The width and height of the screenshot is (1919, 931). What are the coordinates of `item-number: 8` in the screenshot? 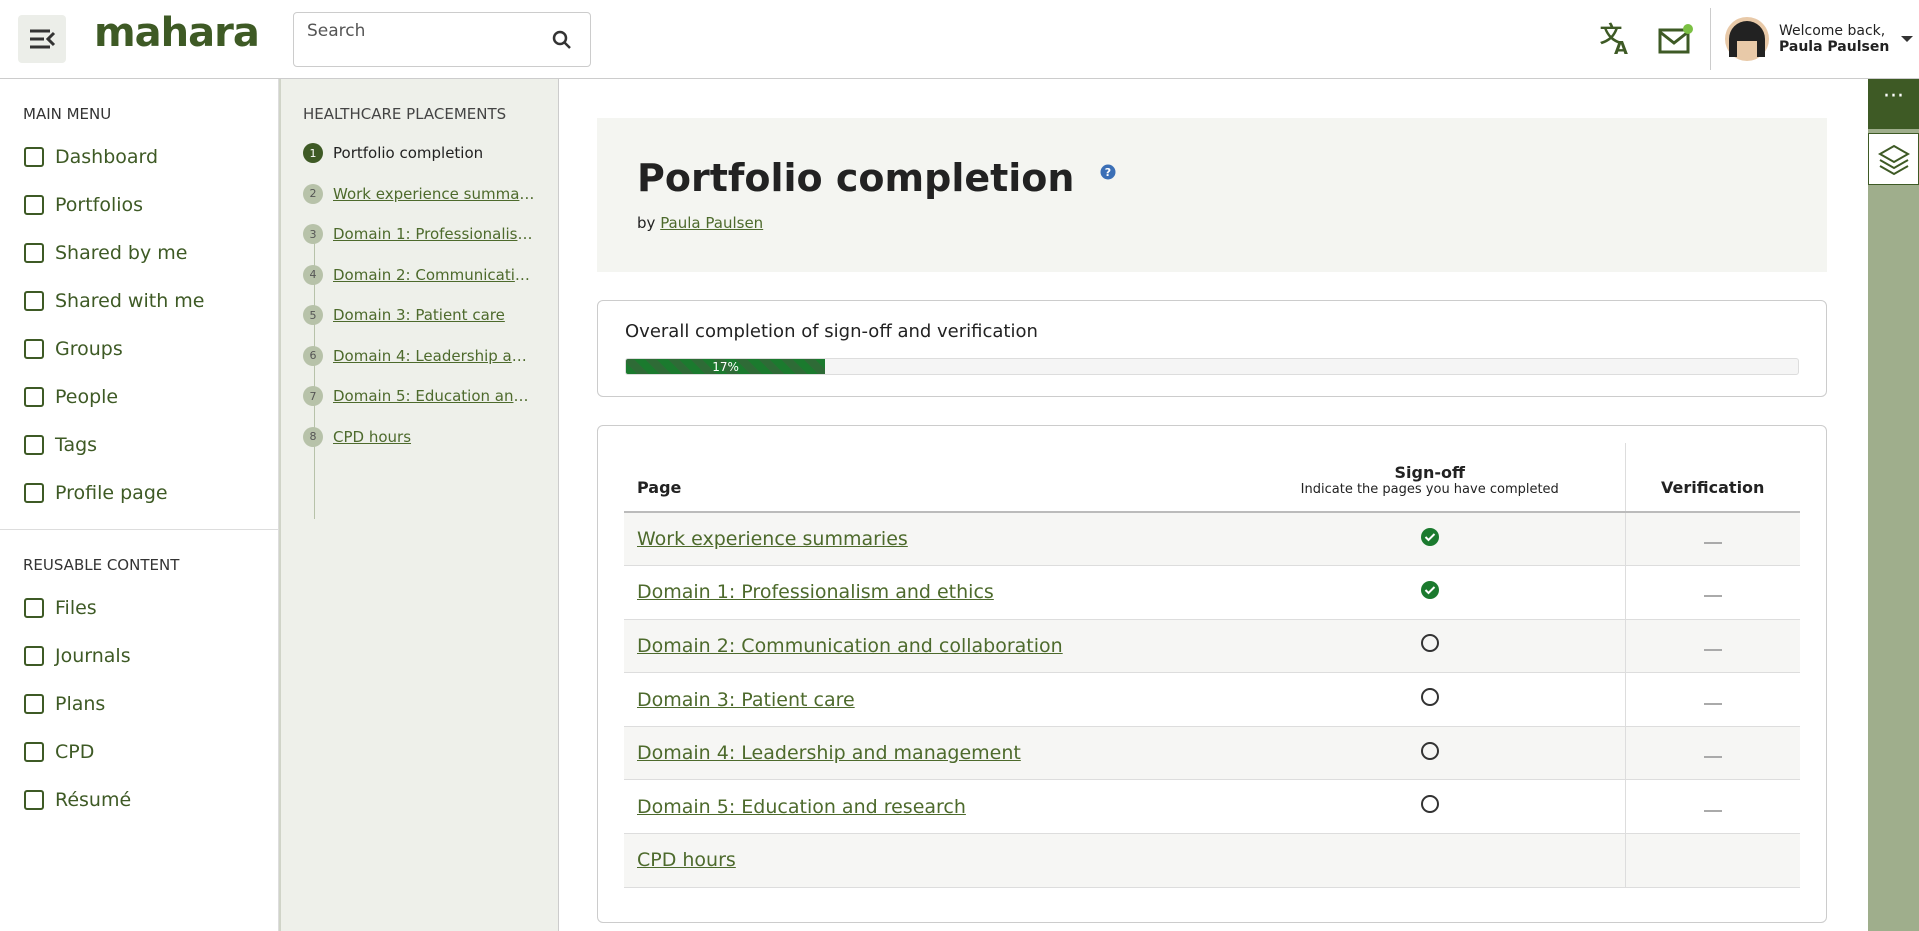 It's located at (313, 436).